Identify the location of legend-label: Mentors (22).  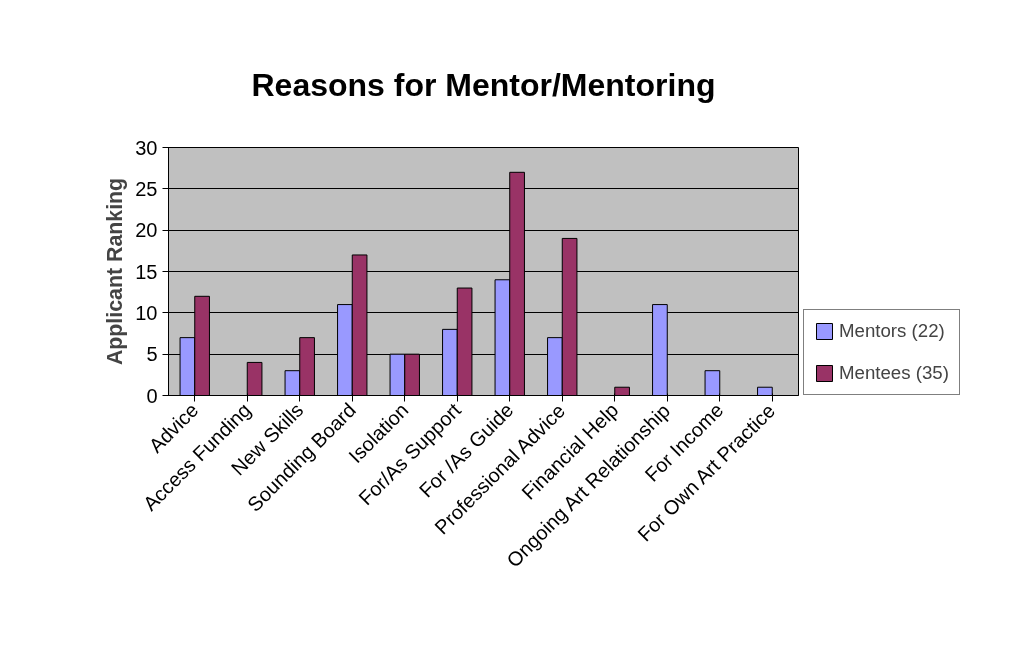
(892, 331).